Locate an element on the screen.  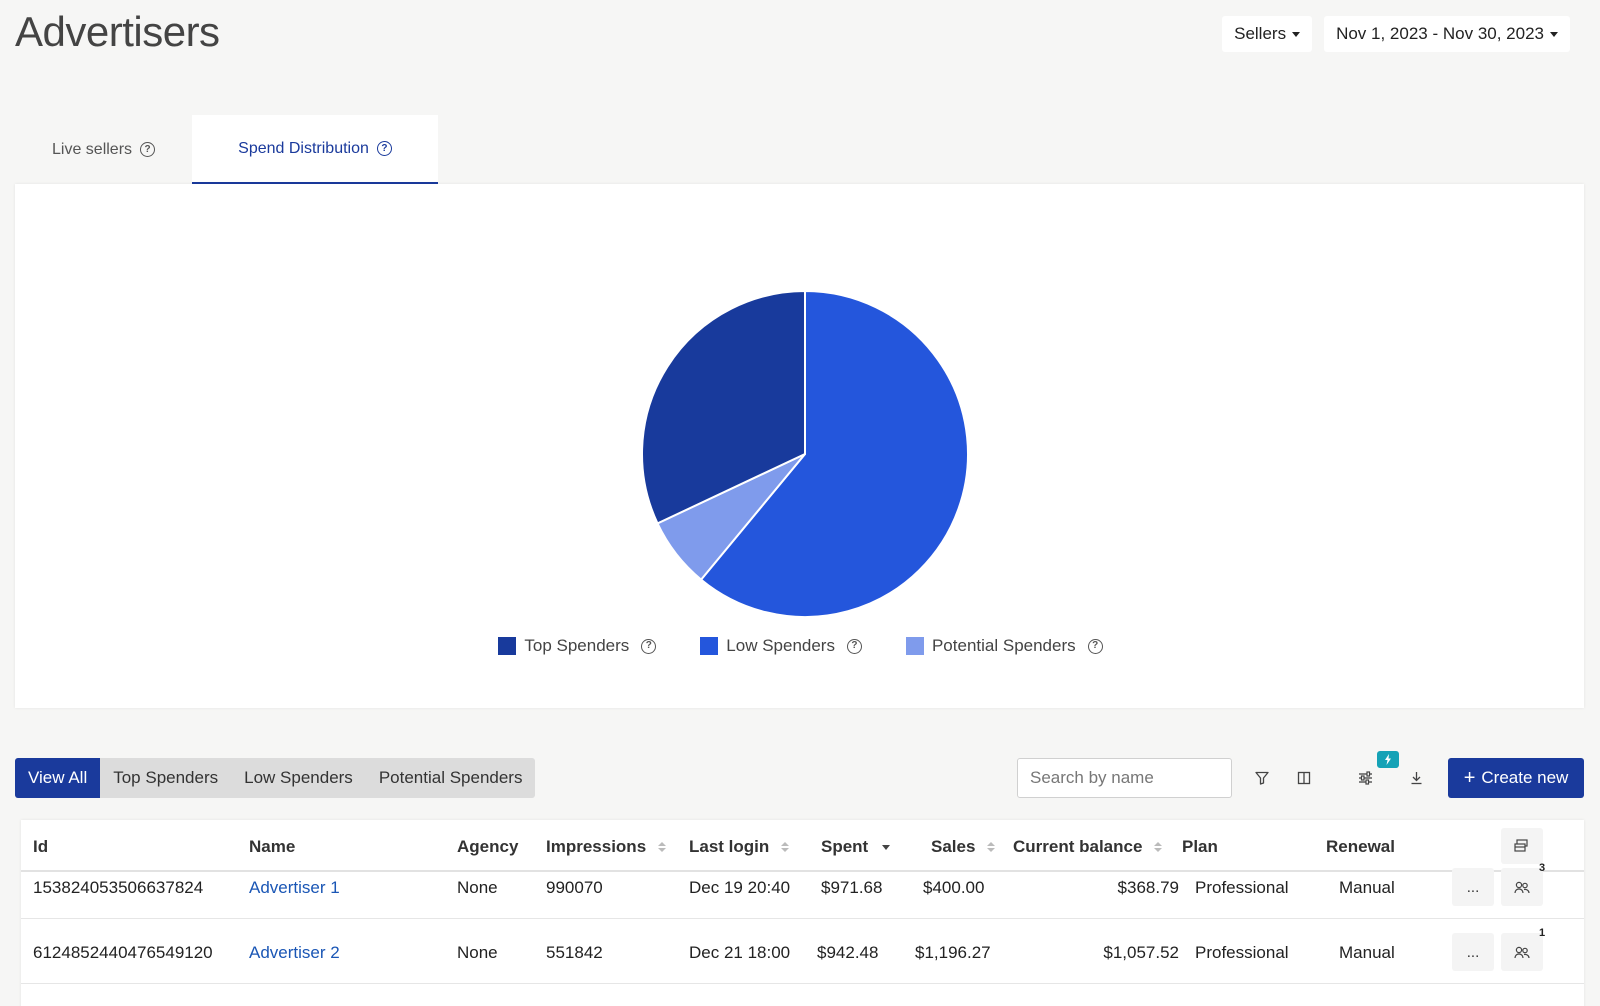
legend-label: Low Spenders is located at coordinates (780, 645).